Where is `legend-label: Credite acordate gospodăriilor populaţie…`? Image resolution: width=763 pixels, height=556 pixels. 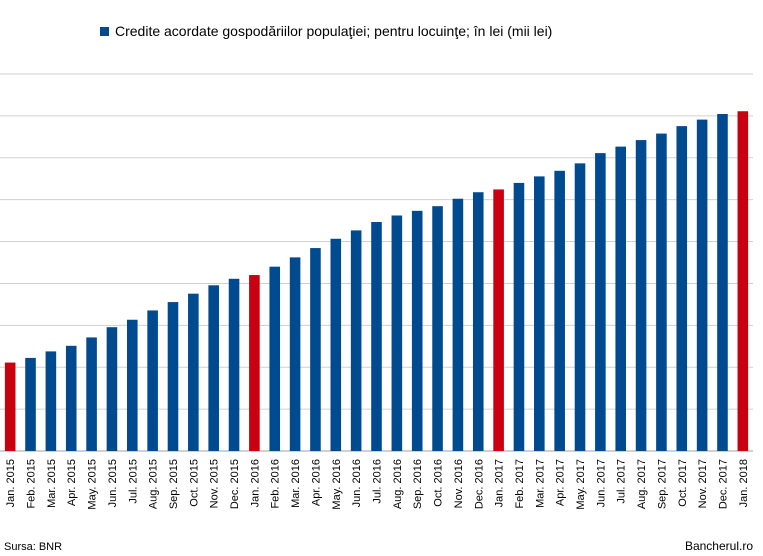
legend-label: Credite acordate gospodăriilor populaţie… is located at coordinates (334, 31).